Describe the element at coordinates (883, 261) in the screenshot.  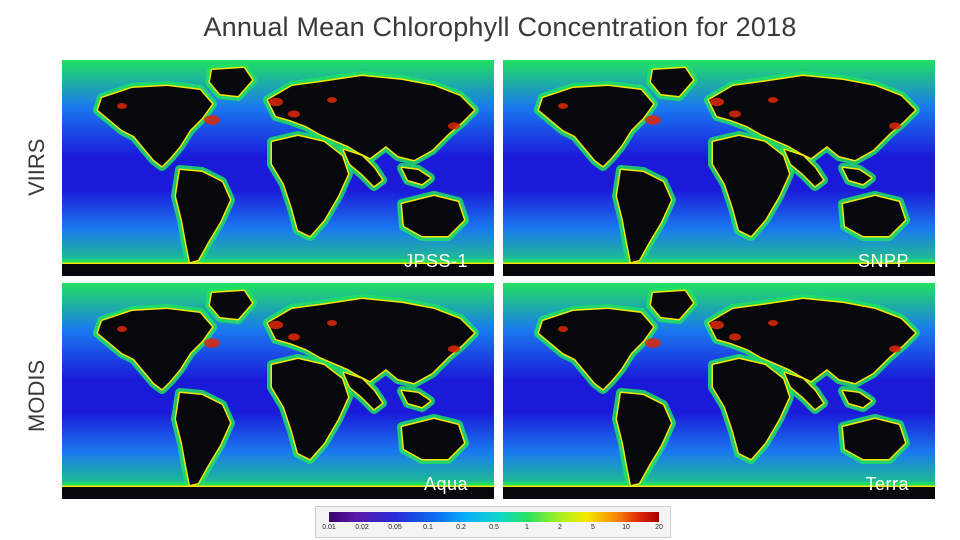
I see `satellite-label: SNPP` at that location.